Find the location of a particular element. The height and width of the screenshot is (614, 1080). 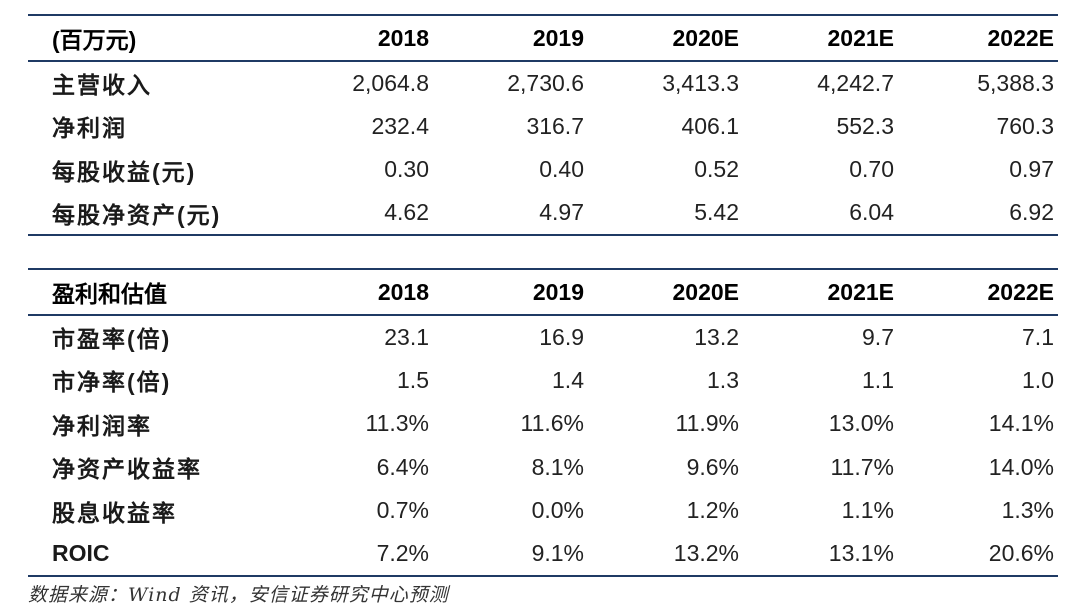

table-row: 股息收益率 0.7% 0.0% 1.2% 1.1% 1.3% is located at coordinates (543, 511).